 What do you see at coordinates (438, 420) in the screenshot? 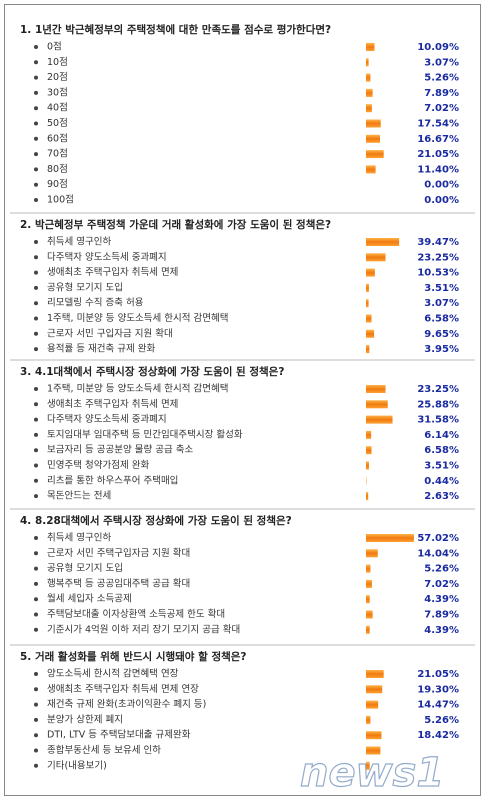
I see `percent-label: 31.58%` at bounding box center [438, 420].